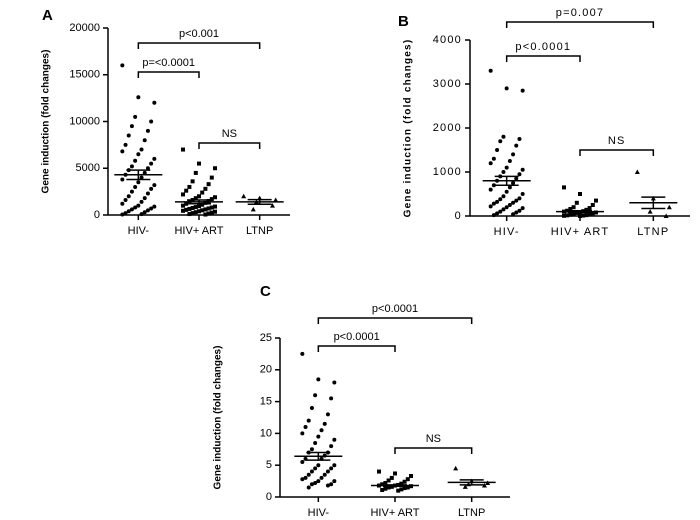 This screenshot has height=520, width=700. Describe the element at coordinates (84, 121) in the screenshot. I see `y-tick-label: 10000` at that location.